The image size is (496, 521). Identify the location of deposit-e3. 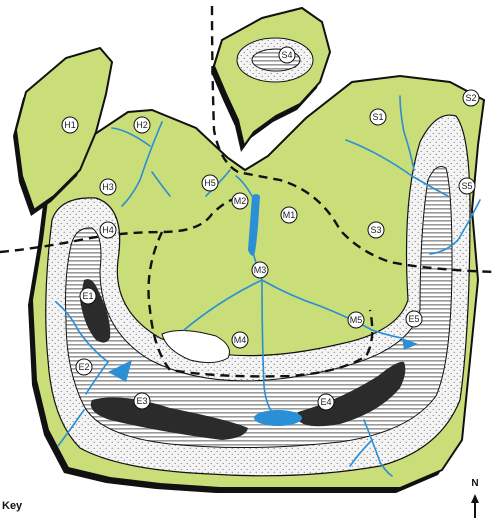
(169, 418).